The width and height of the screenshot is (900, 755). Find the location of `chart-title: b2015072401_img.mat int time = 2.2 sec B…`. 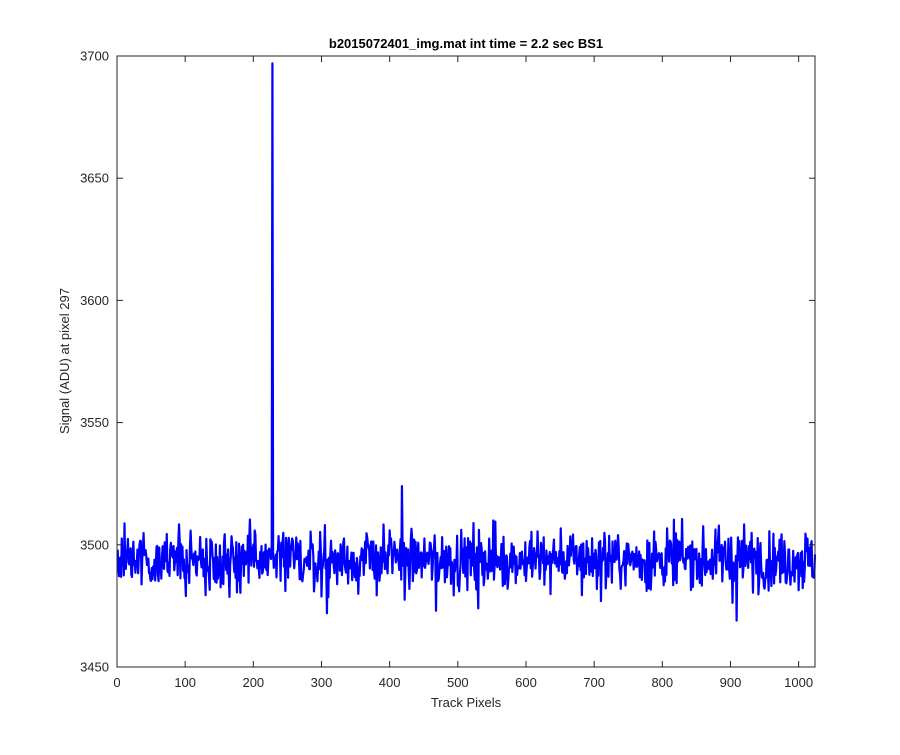

chart-title: b2015072401_img.mat int time = 2.2 sec B… is located at coordinates (466, 43).